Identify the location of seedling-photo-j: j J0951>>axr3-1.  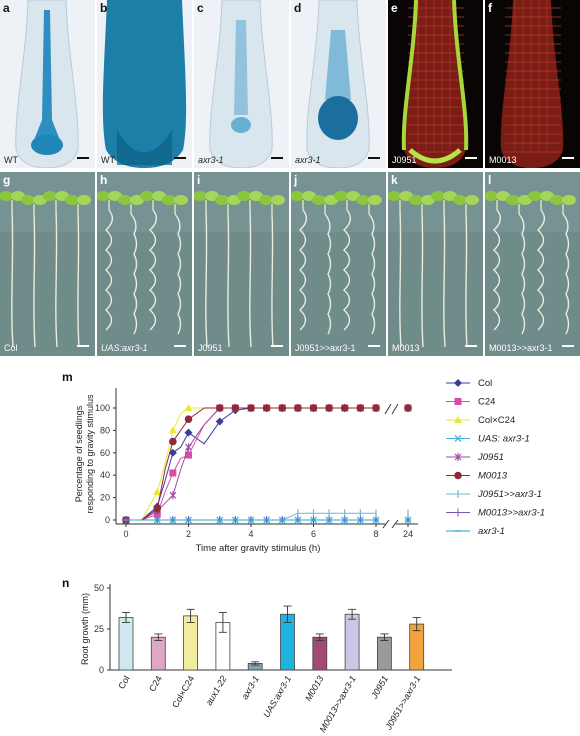
(338, 264).